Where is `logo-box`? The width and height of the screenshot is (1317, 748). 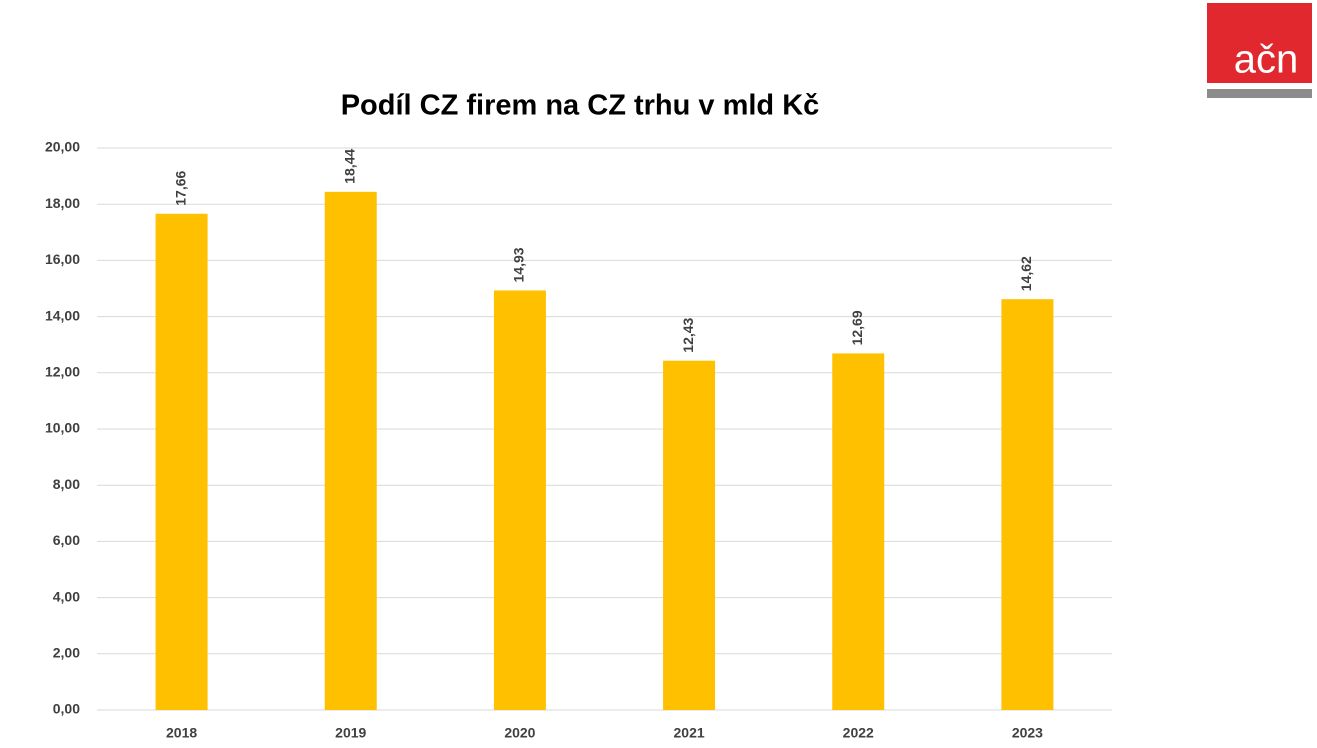
logo-box is located at coordinates (1259, 43).